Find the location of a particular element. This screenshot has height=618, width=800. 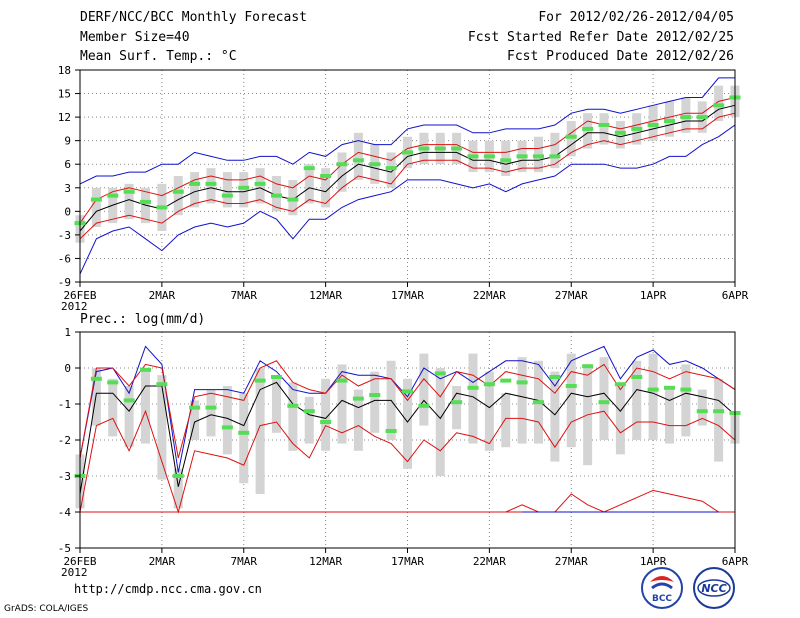

y-tick-label: -2 is located at coordinates (64, 440).